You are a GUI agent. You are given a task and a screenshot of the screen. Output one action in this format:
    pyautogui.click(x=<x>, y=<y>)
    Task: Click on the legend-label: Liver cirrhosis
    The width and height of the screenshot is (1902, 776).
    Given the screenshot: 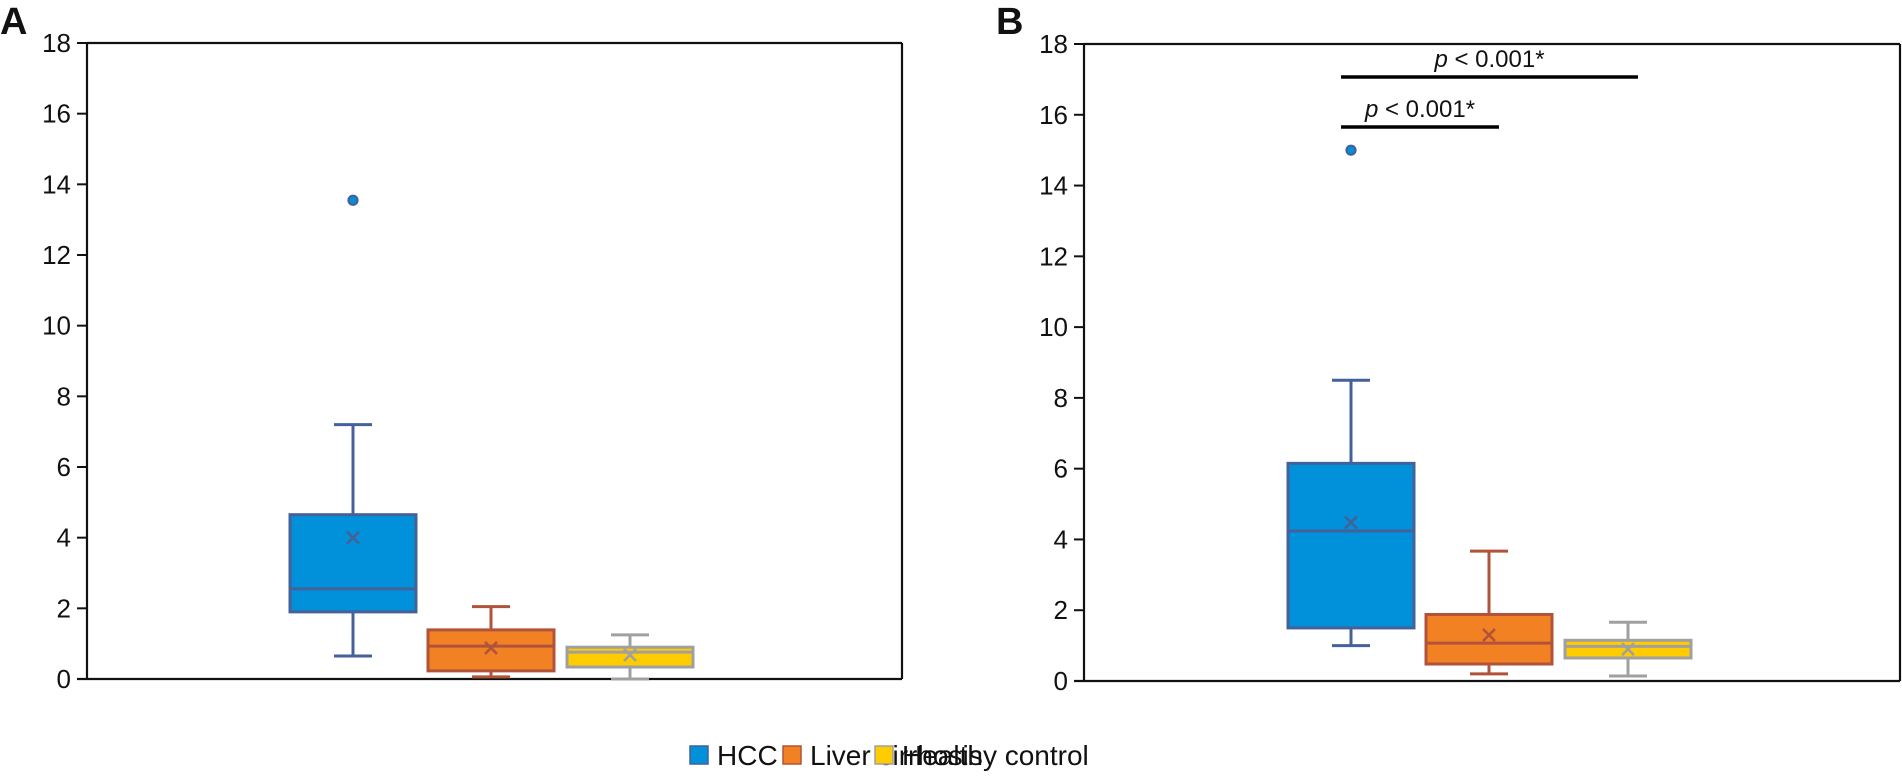 What is the action you would take?
    pyautogui.click(x=896, y=755)
    